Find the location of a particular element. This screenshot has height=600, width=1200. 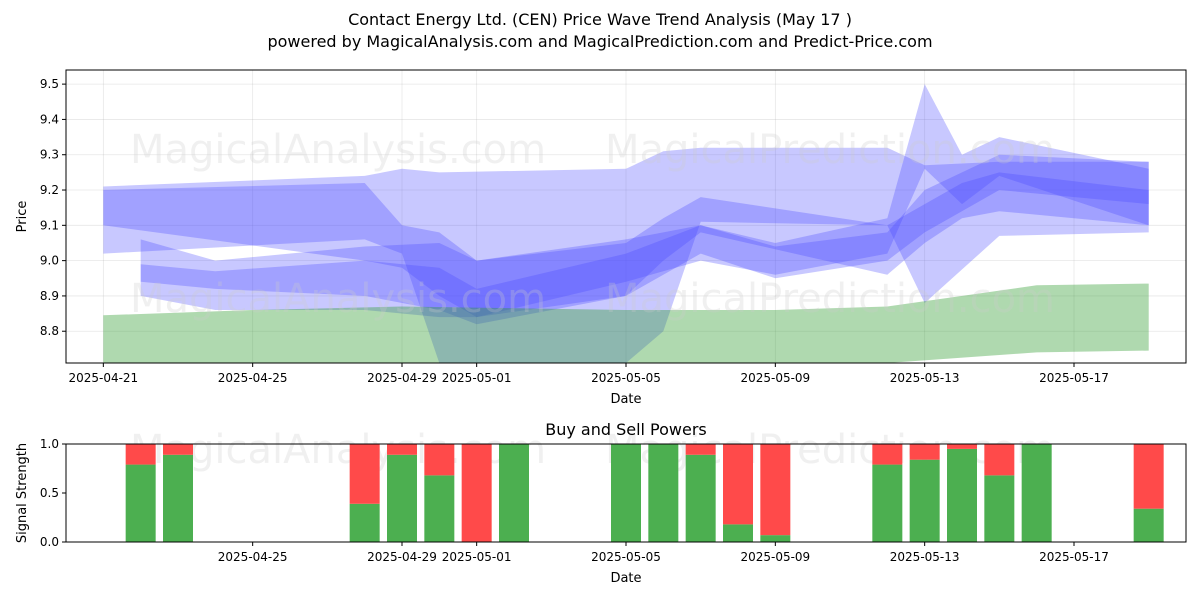

y-tick-label: 1.0 is located at coordinates (49, 444).